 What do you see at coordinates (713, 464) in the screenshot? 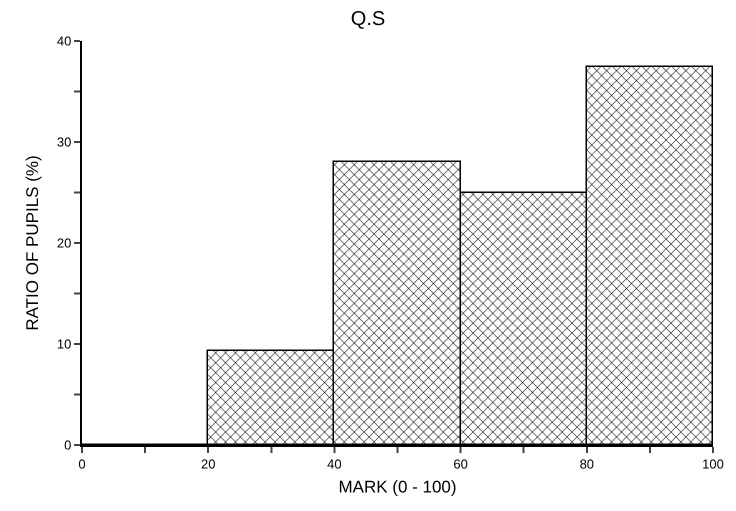
I see `x-tick-label: 100` at bounding box center [713, 464].